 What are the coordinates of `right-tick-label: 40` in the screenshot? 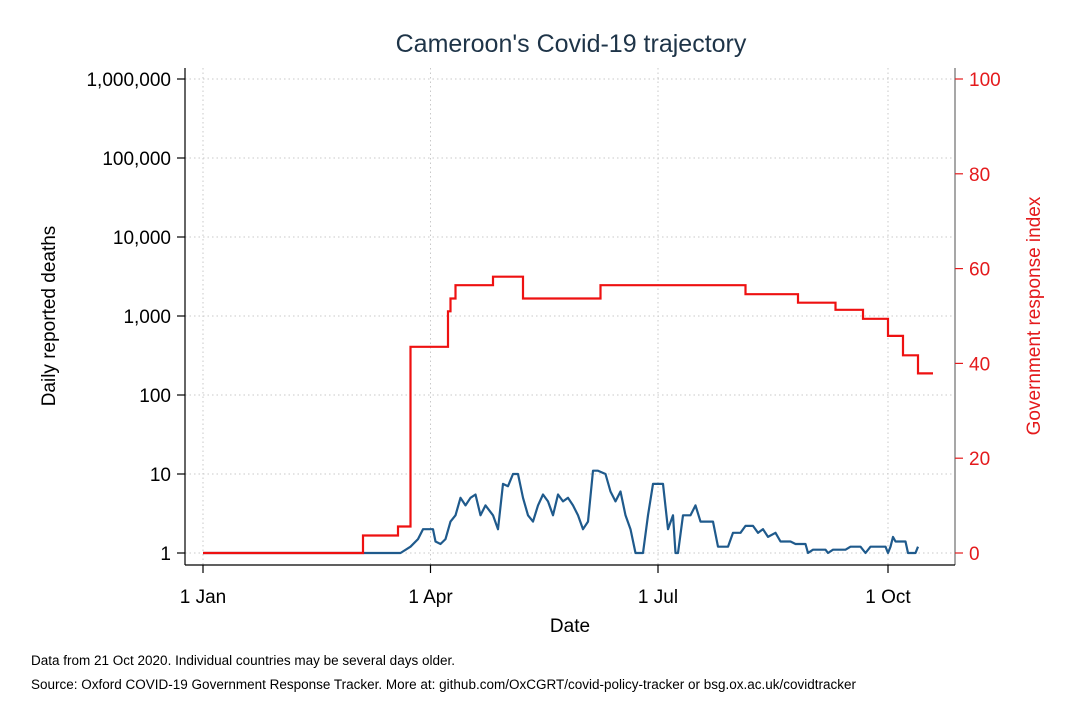 It's located at (979, 364).